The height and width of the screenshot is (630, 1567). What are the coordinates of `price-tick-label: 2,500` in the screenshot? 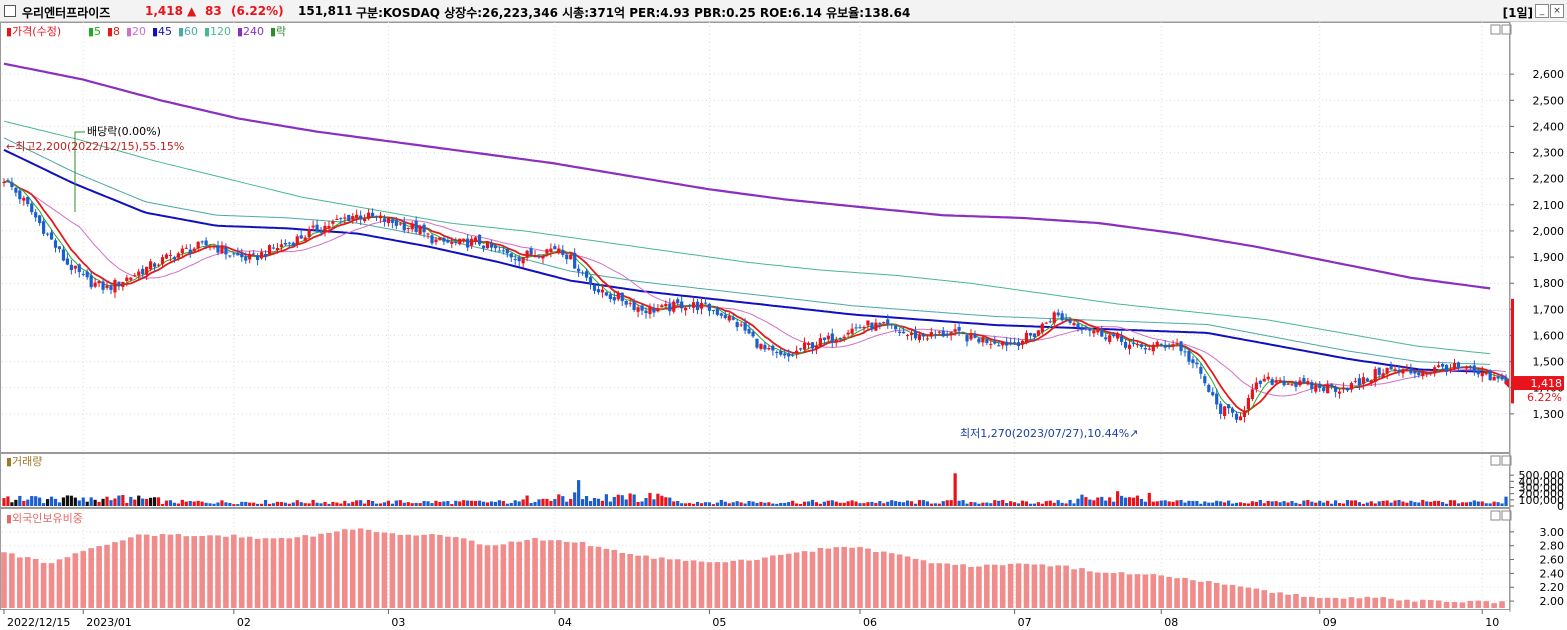 It's located at (1549, 100).